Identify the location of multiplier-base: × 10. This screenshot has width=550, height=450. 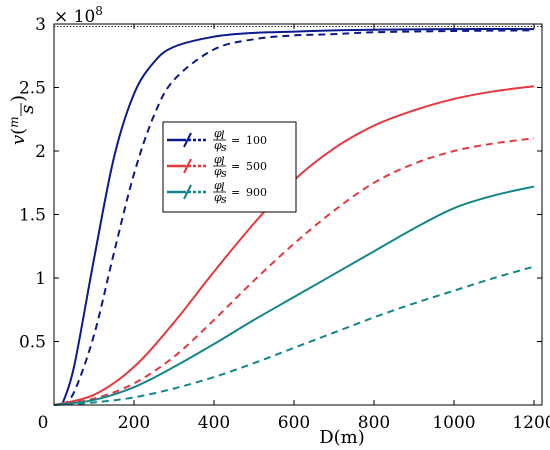
(74, 17).